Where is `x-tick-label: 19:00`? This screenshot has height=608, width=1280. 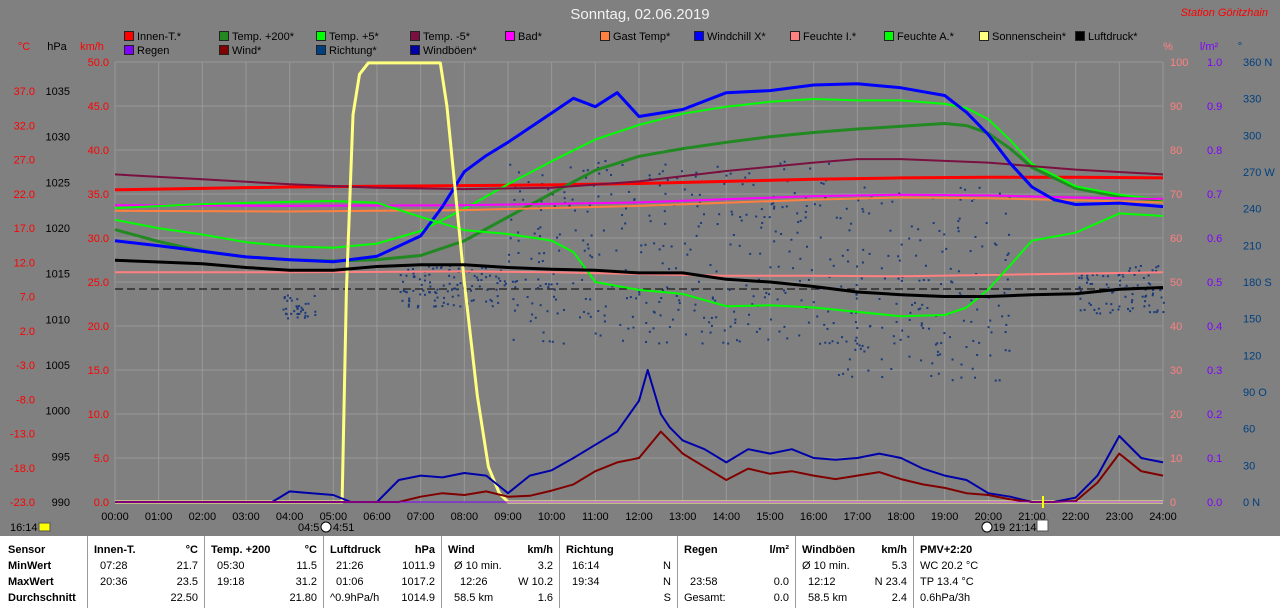
x-tick-label: 19:00 is located at coordinates (945, 517).